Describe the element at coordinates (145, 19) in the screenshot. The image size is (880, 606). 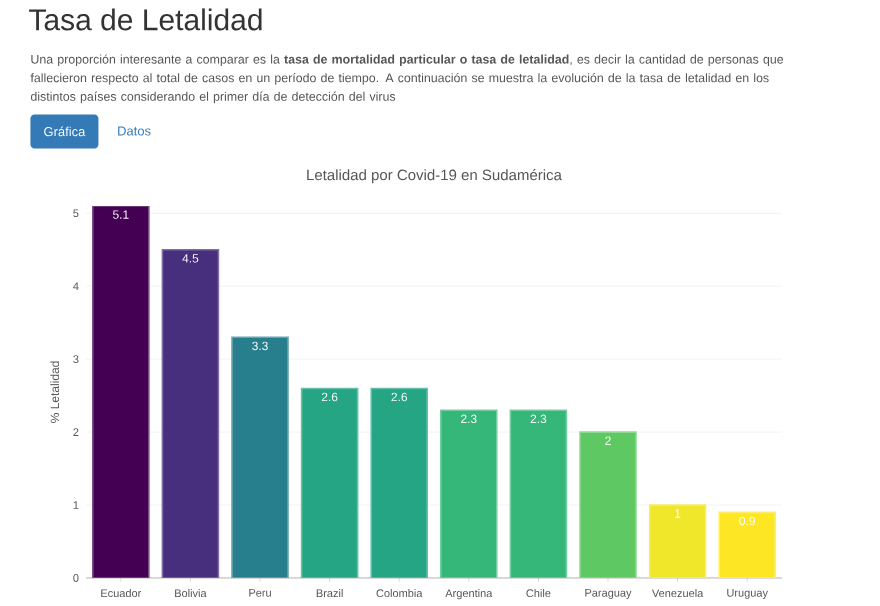
I see `text: Tasa de Letalidad` at that location.